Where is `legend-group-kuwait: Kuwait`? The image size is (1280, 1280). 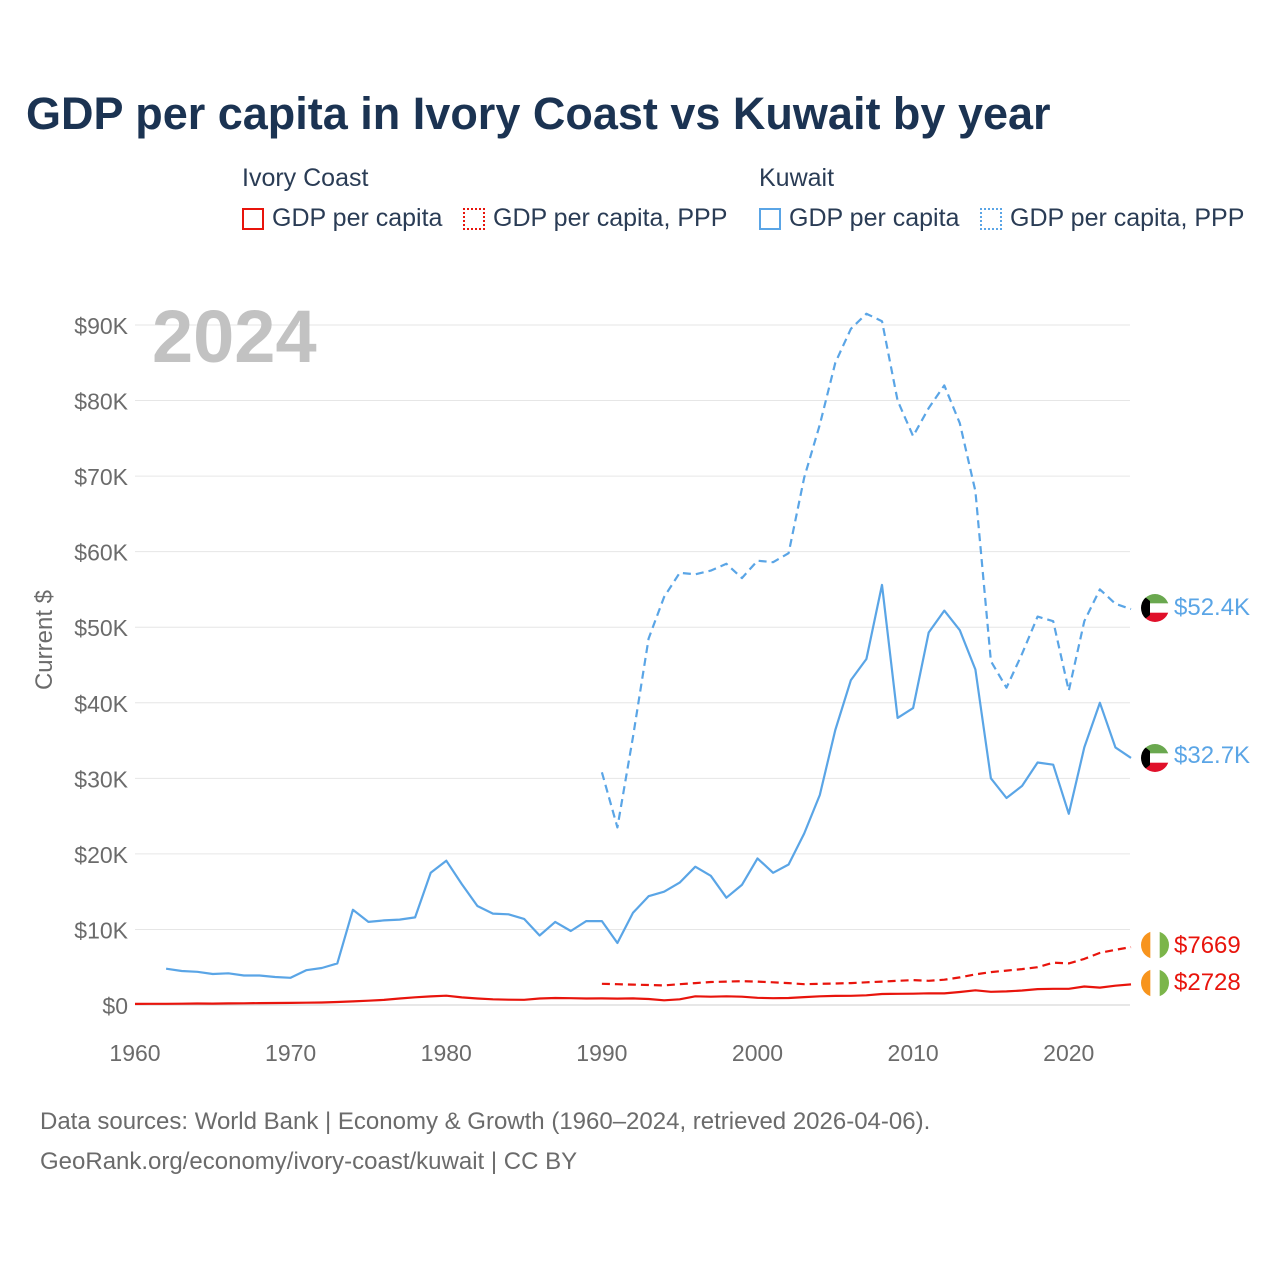 legend-group-kuwait: Kuwait is located at coordinates (797, 178).